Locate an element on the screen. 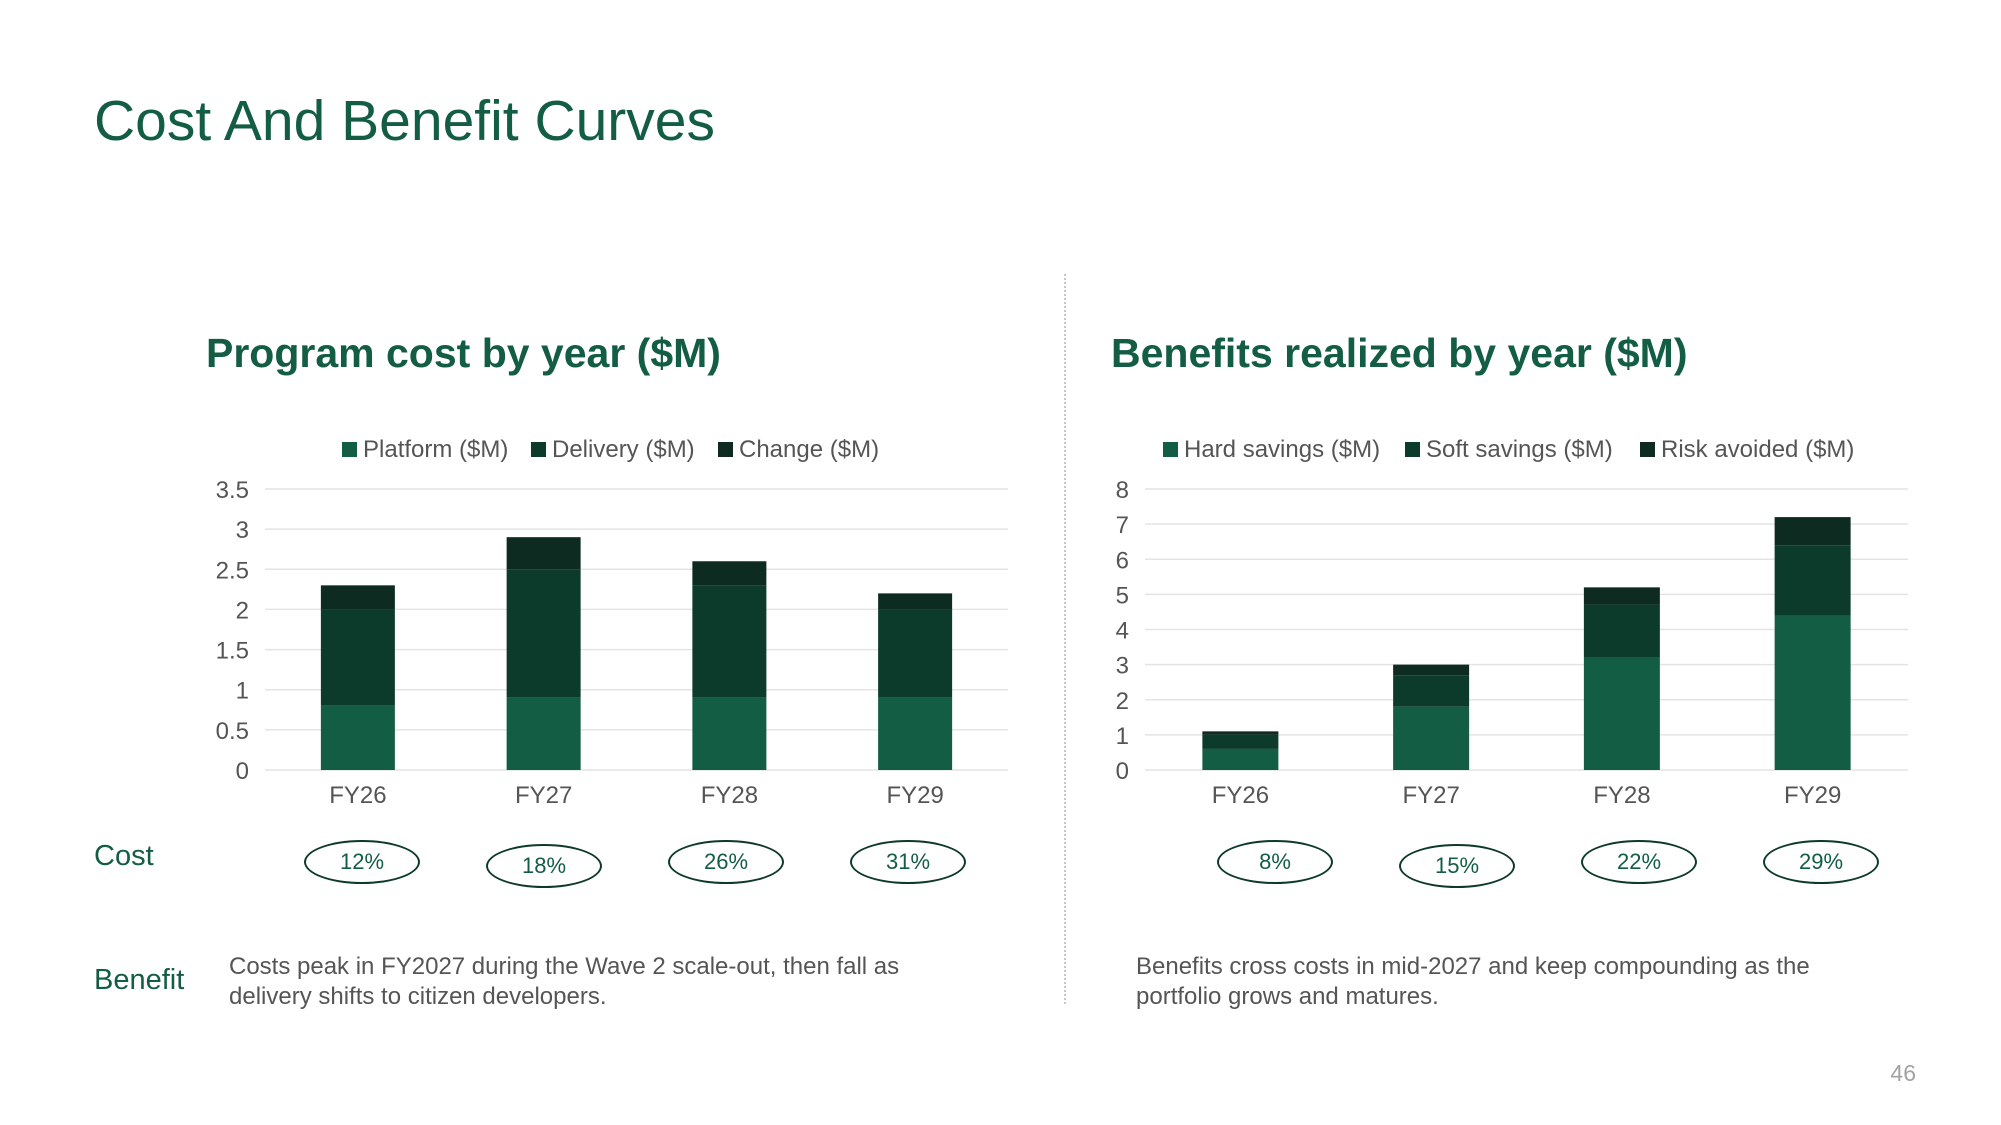  benefit-percentage-oval: 22% is located at coordinates (1639, 862).